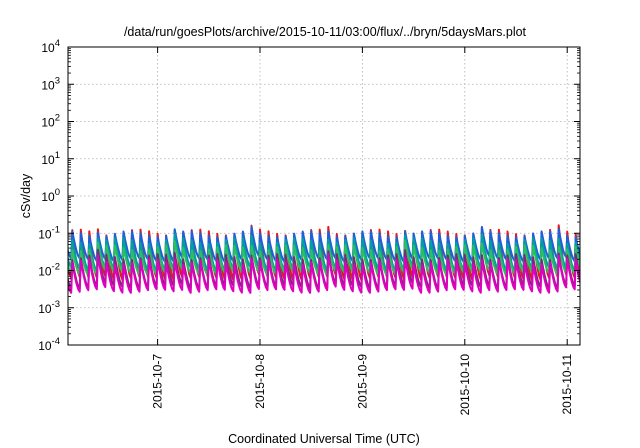 The width and height of the screenshot is (640, 448). What do you see at coordinates (324, 439) in the screenshot?
I see `x-axis-label: Coordinated Universal Time (UTC)` at bounding box center [324, 439].